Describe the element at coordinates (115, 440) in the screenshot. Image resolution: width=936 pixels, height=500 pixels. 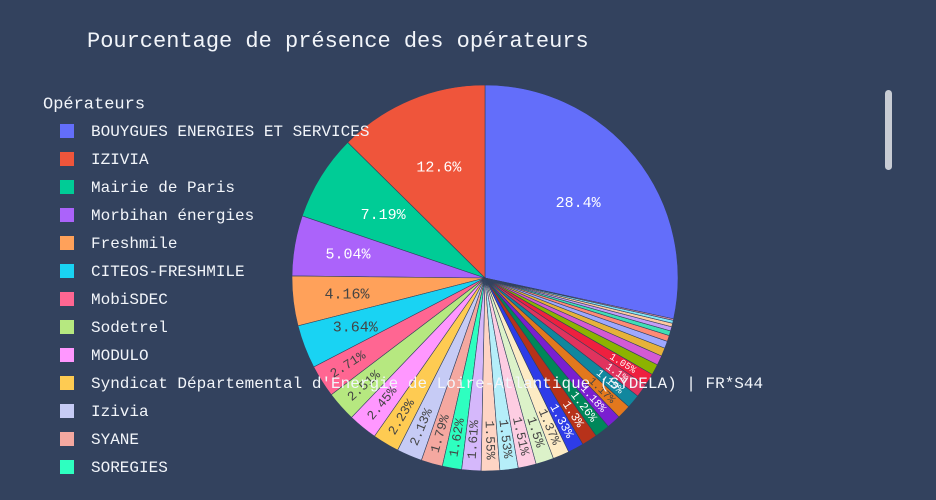
I see `legend-label: SYANE` at that location.